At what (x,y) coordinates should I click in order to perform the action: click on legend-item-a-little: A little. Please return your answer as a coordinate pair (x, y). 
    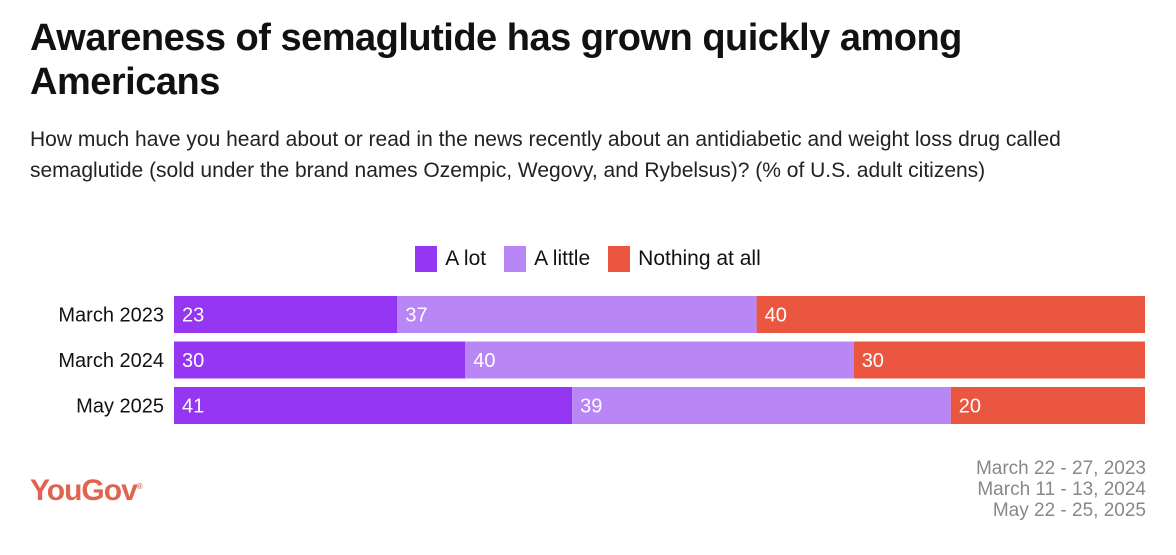
    Looking at the image, I should click on (547, 259).